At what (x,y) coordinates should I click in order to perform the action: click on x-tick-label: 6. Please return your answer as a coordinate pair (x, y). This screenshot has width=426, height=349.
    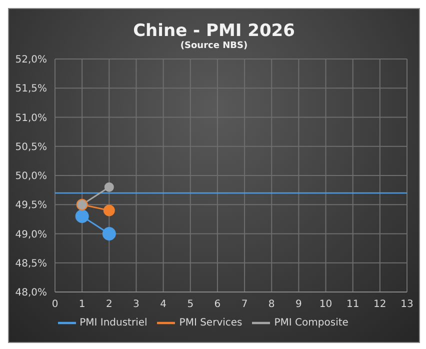
    Looking at the image, I should click on (217, 304).